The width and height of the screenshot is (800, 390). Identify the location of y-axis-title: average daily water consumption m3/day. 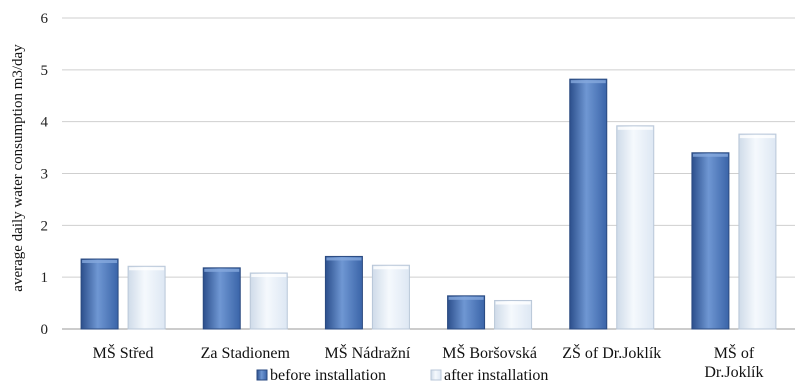
(18, 168).